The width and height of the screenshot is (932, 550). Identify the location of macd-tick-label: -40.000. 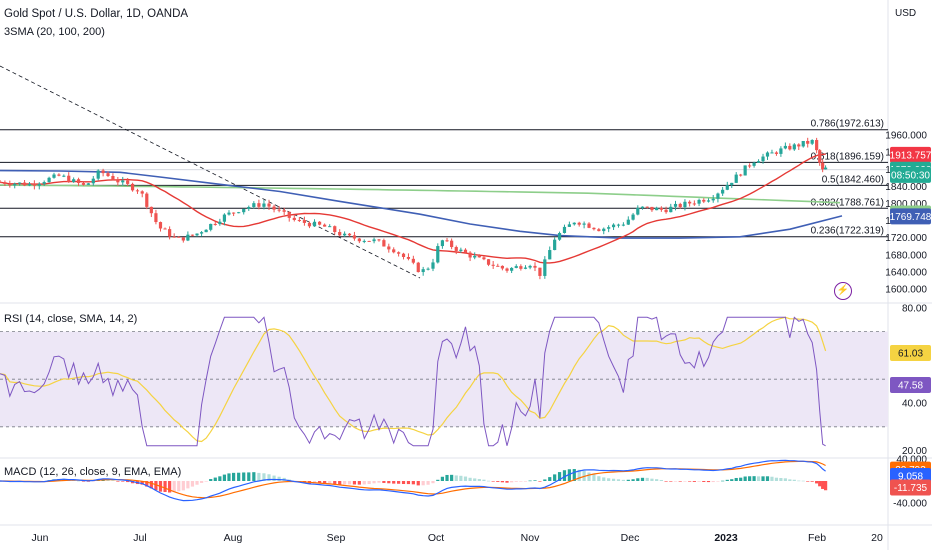
(910, 504).